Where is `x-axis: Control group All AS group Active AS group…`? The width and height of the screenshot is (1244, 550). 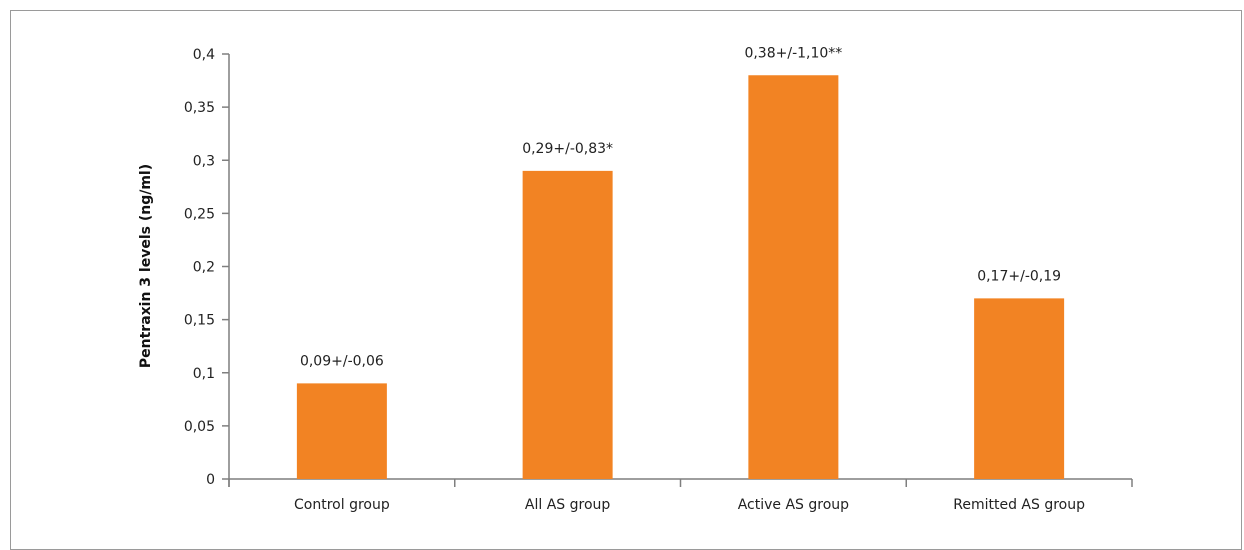
x-axis: Control group All AS group Active AS group… is located at coordinates (680, 495).